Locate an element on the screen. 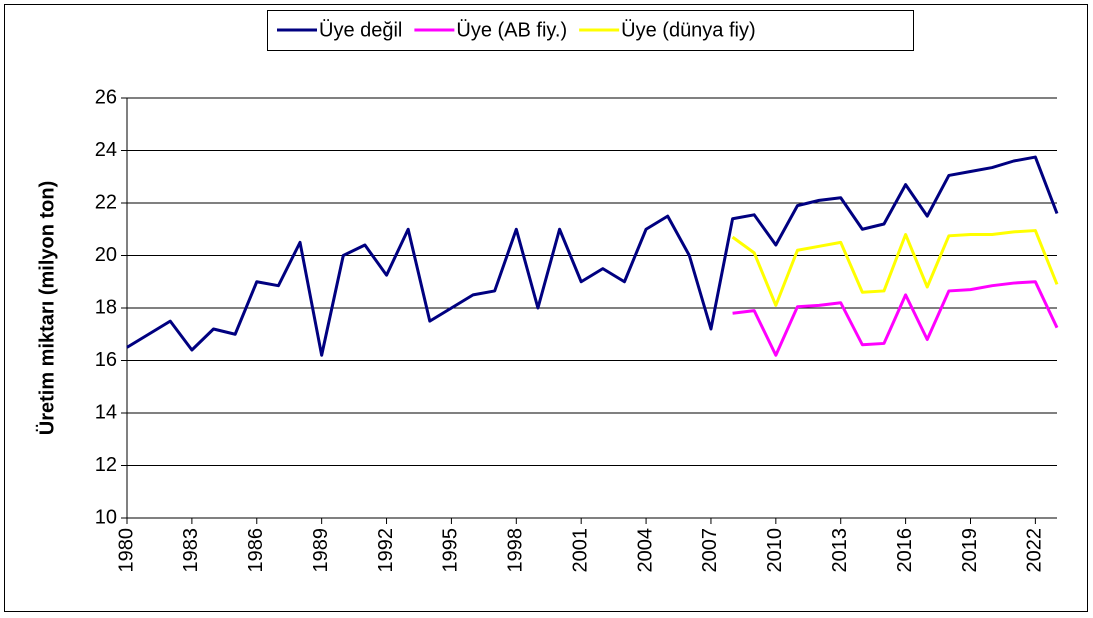 The image size is (1093, 618). x-tick-label: 2022 is located at coordinates (1035, 550).